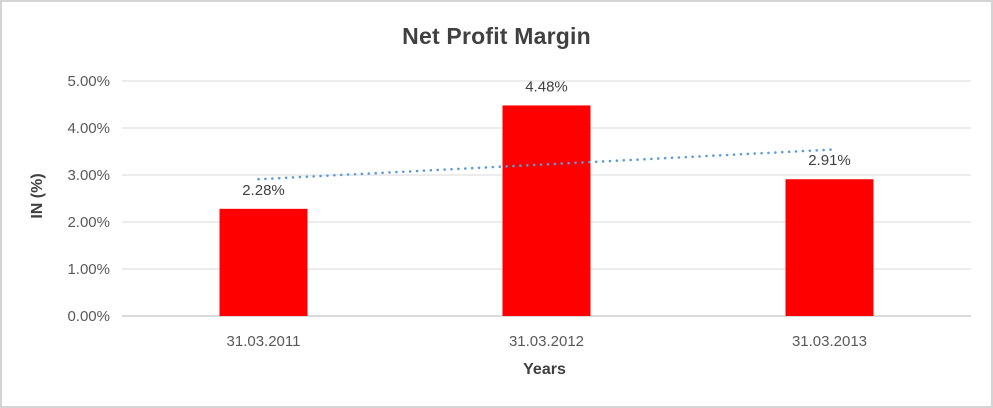 Image resolution: width=993 pixels, height=408 pixels. What do you see at coordinates (264, 341) in the screenshot?
I see `x-tick-label: 31.03.2011` at bounding box center [264, 341].